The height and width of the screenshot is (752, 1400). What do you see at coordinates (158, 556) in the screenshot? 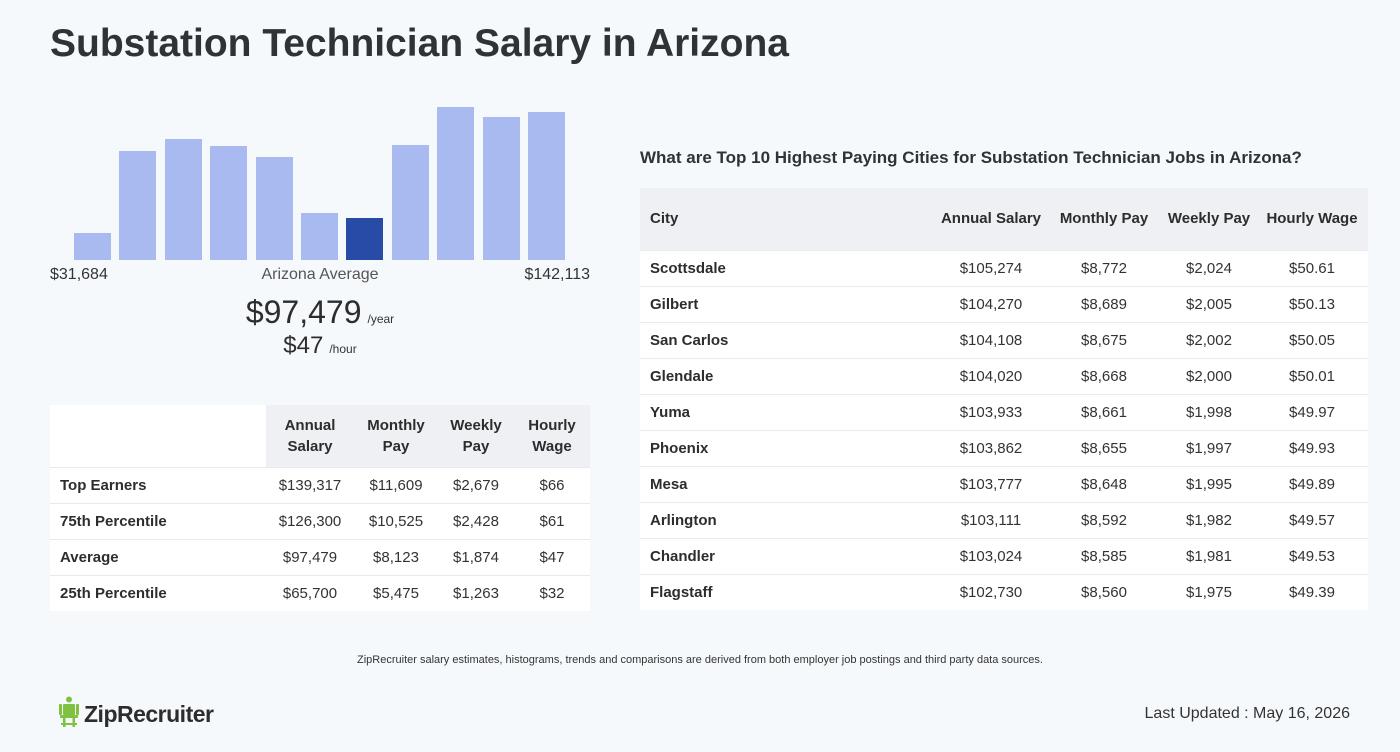
I see `row-label: Average` at bounding box center [158, 556].